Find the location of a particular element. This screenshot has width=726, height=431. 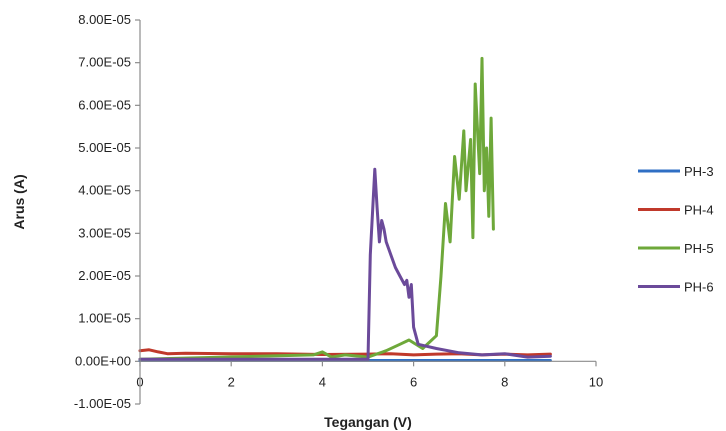

legend-label: PH-5 is located at coordinates (699, 248).